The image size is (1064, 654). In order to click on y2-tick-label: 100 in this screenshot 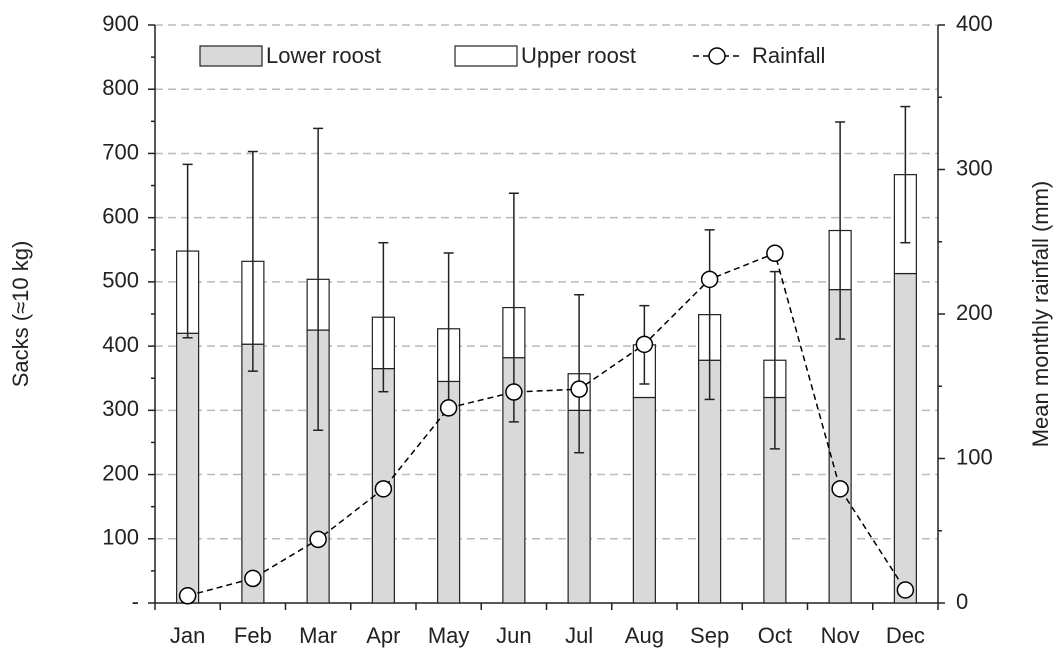, I will do `click(974, 456)`.